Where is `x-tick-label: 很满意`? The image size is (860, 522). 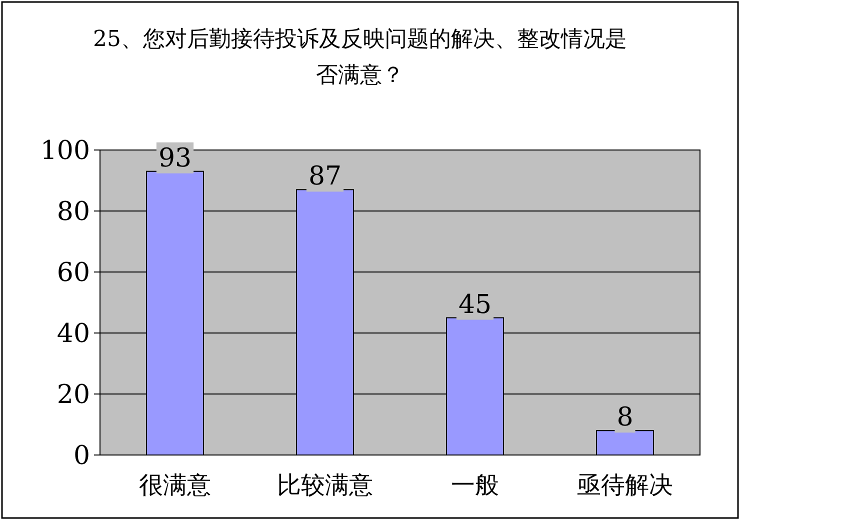
x-tick-label: 很满意 is located at coordinates (175, 485).